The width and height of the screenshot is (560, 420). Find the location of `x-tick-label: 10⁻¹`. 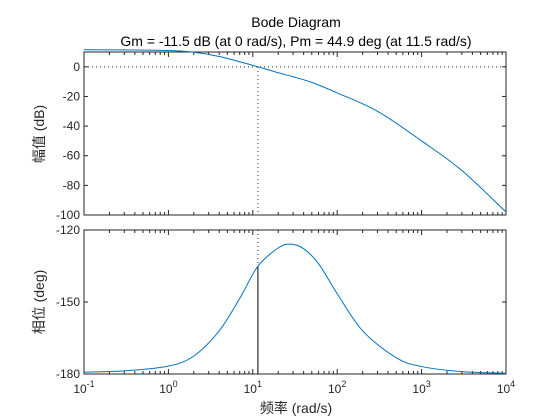

x-tick-label: 10⁻¹ is located at coordinates (83, 387).